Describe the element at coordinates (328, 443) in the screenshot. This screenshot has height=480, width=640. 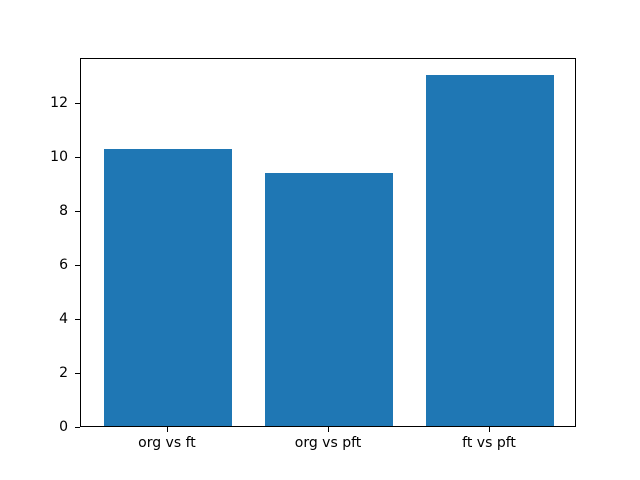
I see `x-tick-label: org vs pft` at that location.